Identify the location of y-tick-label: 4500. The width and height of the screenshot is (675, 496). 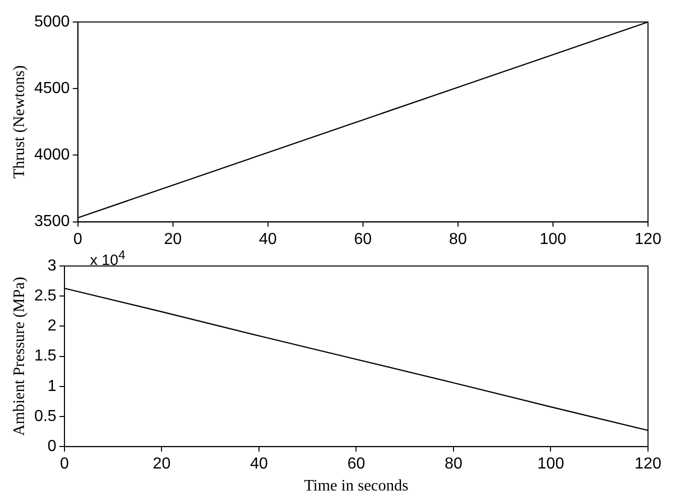
(52, 89).